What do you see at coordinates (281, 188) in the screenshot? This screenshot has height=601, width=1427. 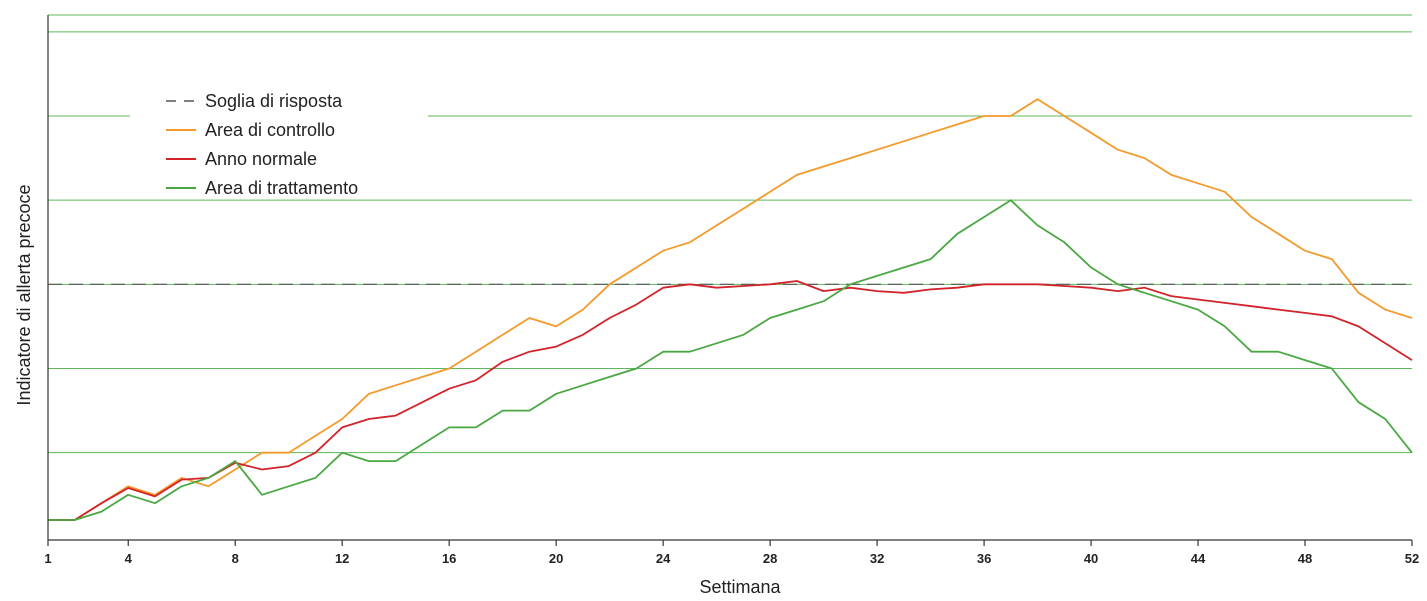 I see `legend-label: Area di trattamento` at bounding box center [281, 188].